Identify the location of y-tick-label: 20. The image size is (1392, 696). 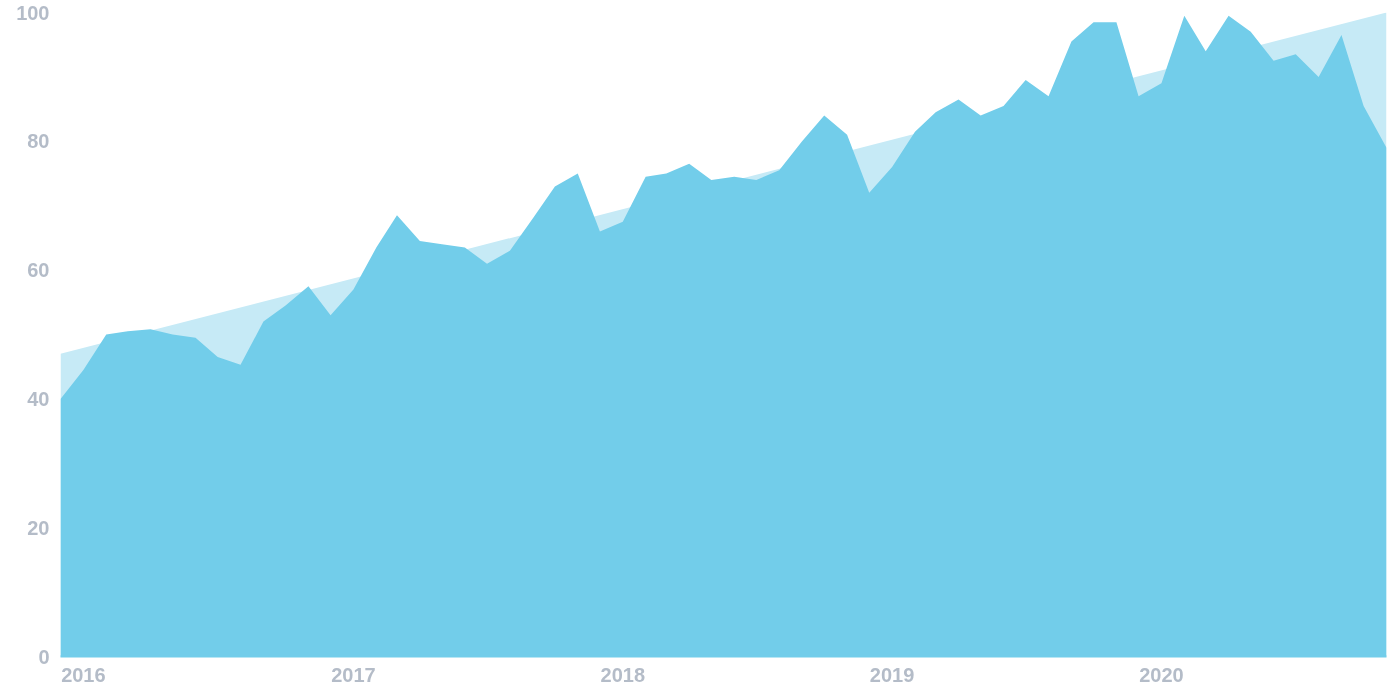
(38, 527).